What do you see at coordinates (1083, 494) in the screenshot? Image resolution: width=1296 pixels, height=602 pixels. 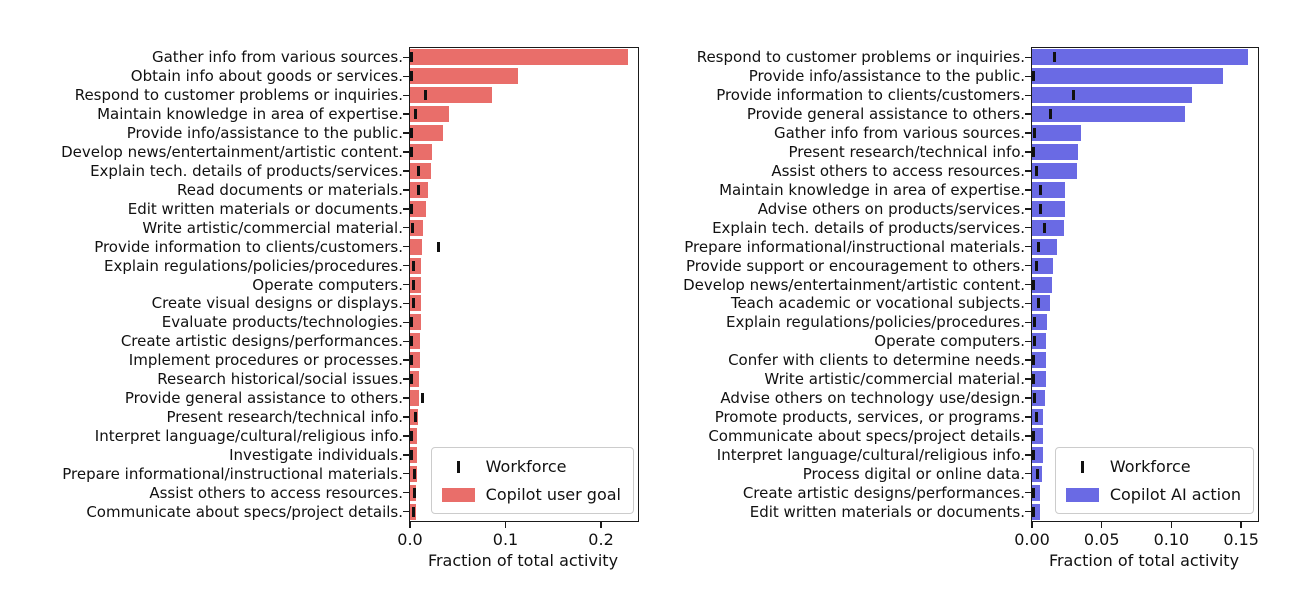 I see `bar-swatch-icon` at bounding box center [1083, 494].